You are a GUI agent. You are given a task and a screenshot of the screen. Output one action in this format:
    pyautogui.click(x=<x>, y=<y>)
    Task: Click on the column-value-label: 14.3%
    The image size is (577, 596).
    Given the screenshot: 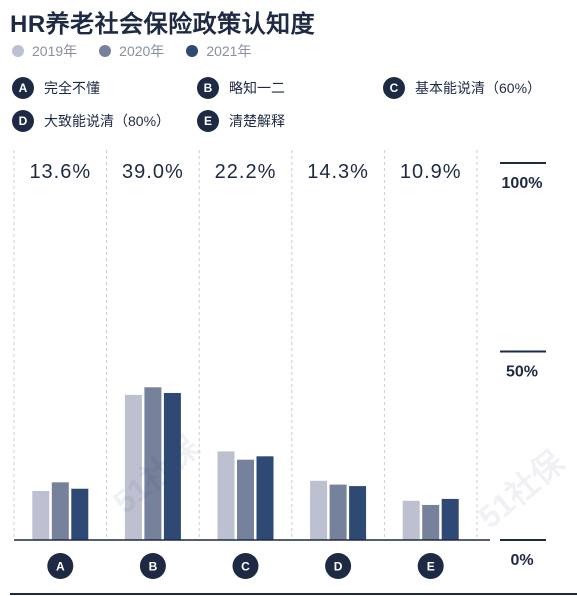 What is the action you would take?
    pyautogui.click(x=338, y=172)
    